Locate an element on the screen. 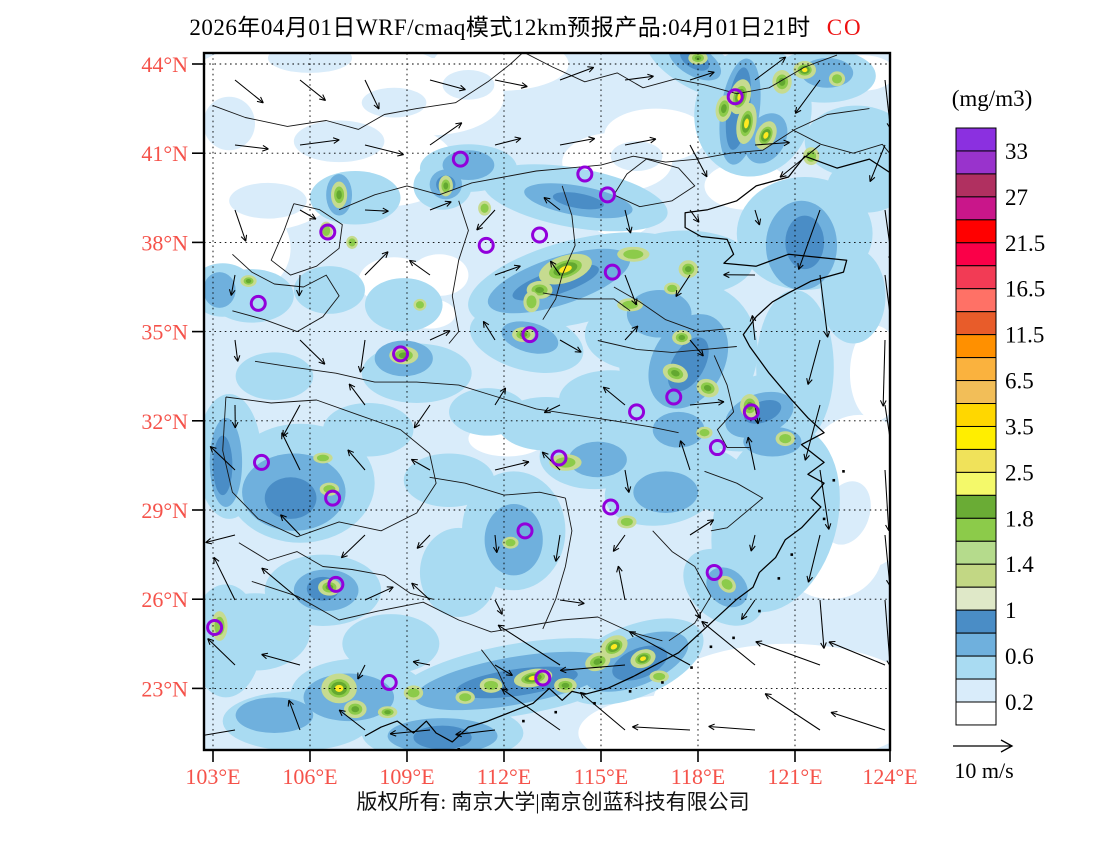 The width and height of the screenshot is (1100, 850). title-species: CO is located at coordinates (844, 27).